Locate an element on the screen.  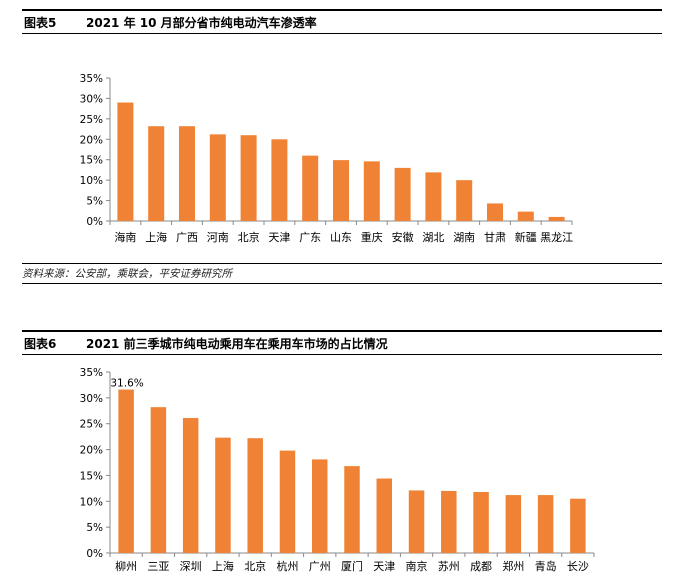
chart0-y-tick-label: 10% is located at coordinates (91, 181).